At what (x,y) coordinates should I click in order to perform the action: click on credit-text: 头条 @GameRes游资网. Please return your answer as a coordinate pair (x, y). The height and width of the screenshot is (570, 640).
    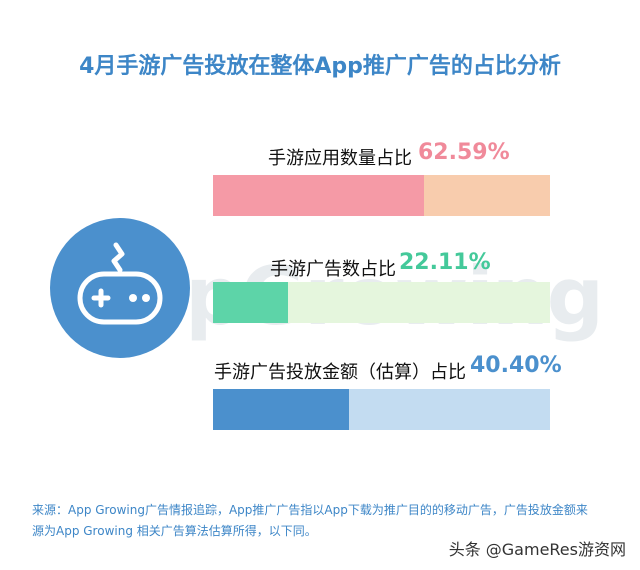
    Looking at the image, I should click on (537, 549).